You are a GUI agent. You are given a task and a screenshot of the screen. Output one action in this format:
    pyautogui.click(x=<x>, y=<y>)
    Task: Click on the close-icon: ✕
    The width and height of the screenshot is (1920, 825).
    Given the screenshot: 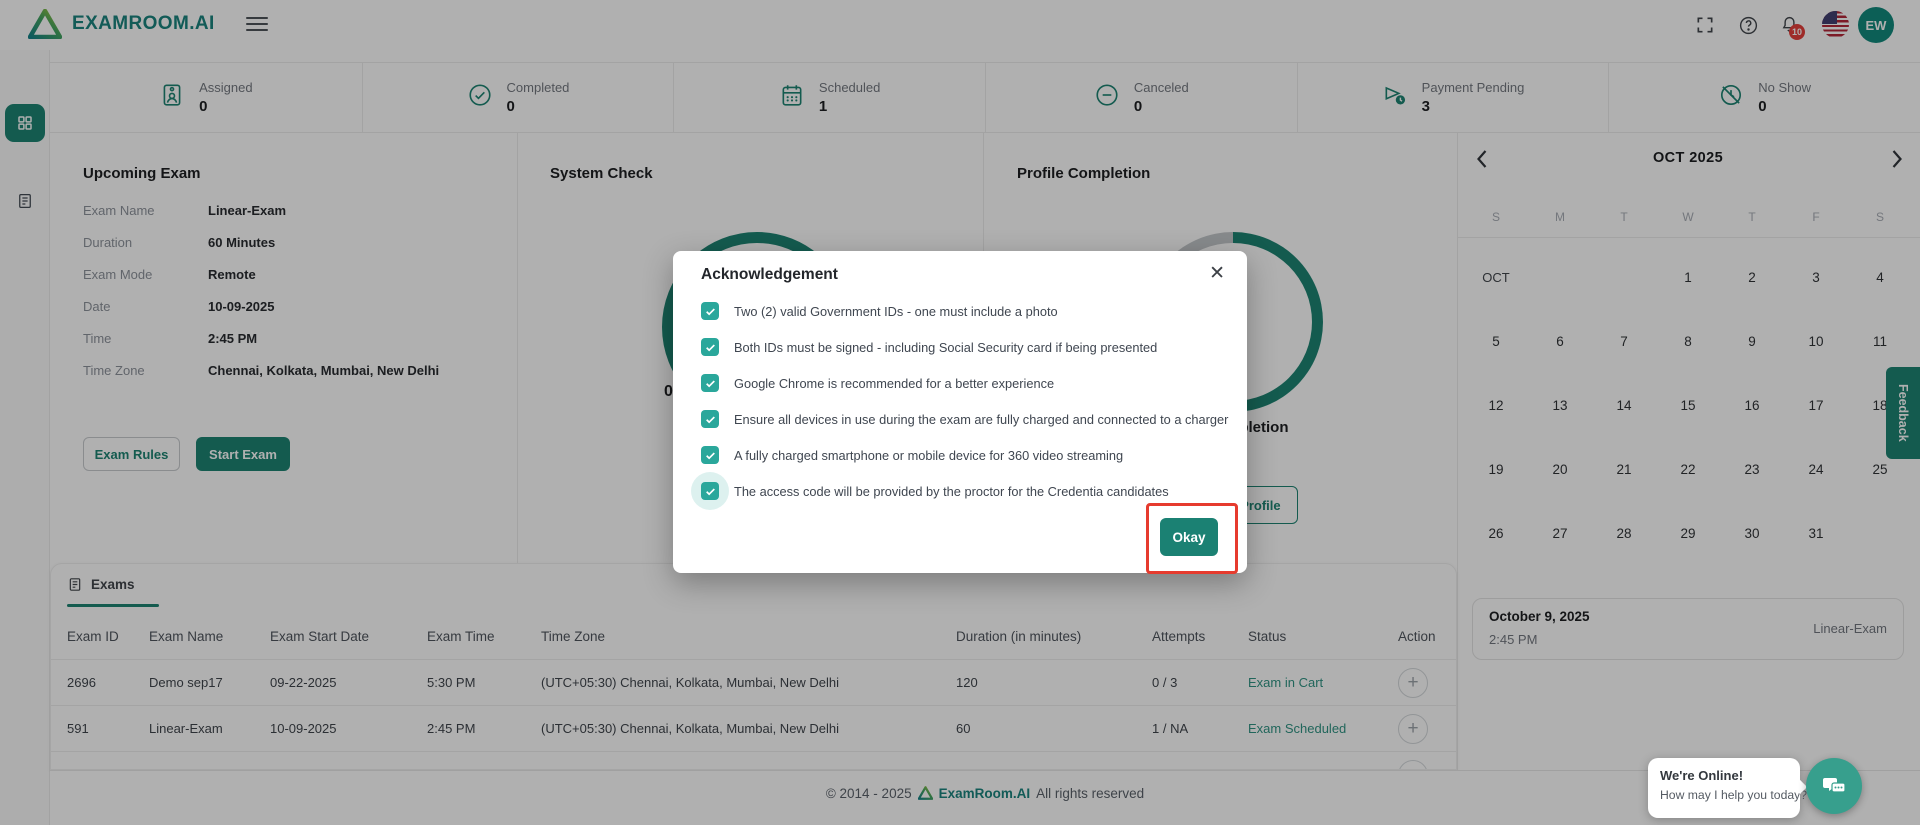 What is the action you would take?
    pyautogui.click(x=1217, y=273)
    